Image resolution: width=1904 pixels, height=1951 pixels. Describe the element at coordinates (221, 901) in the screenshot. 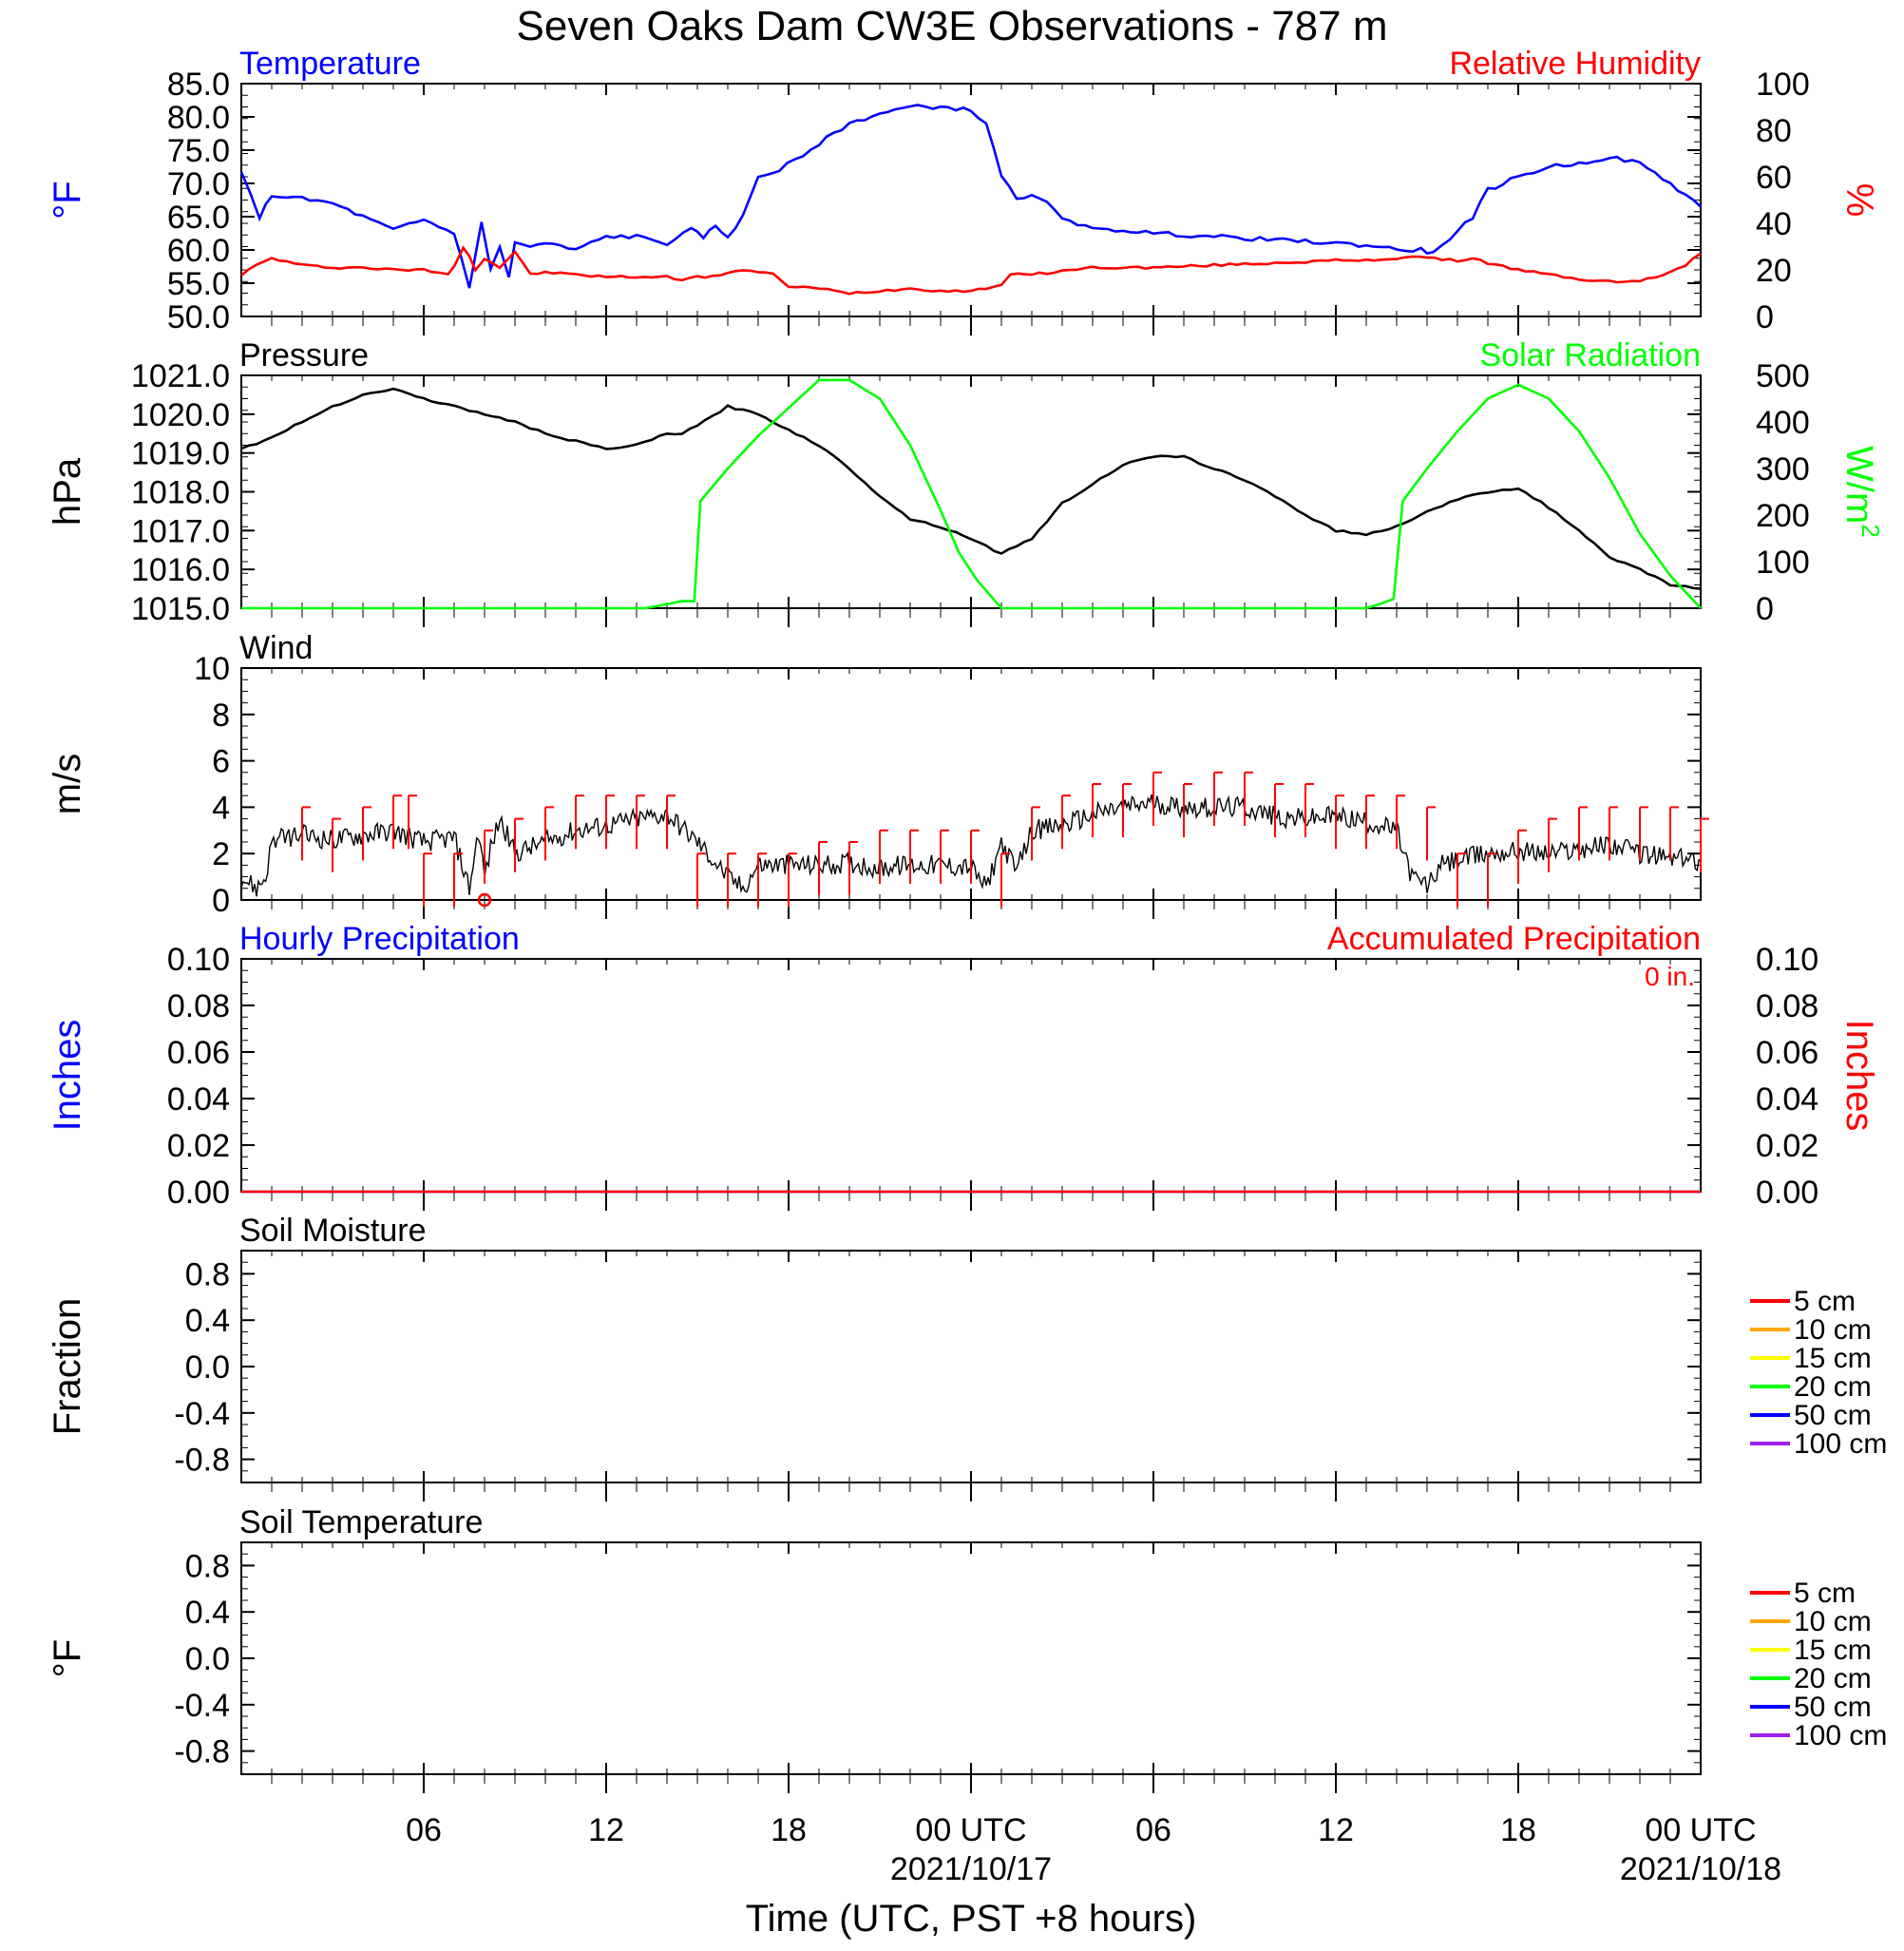

I see `left-tick-label: 0` at that location.